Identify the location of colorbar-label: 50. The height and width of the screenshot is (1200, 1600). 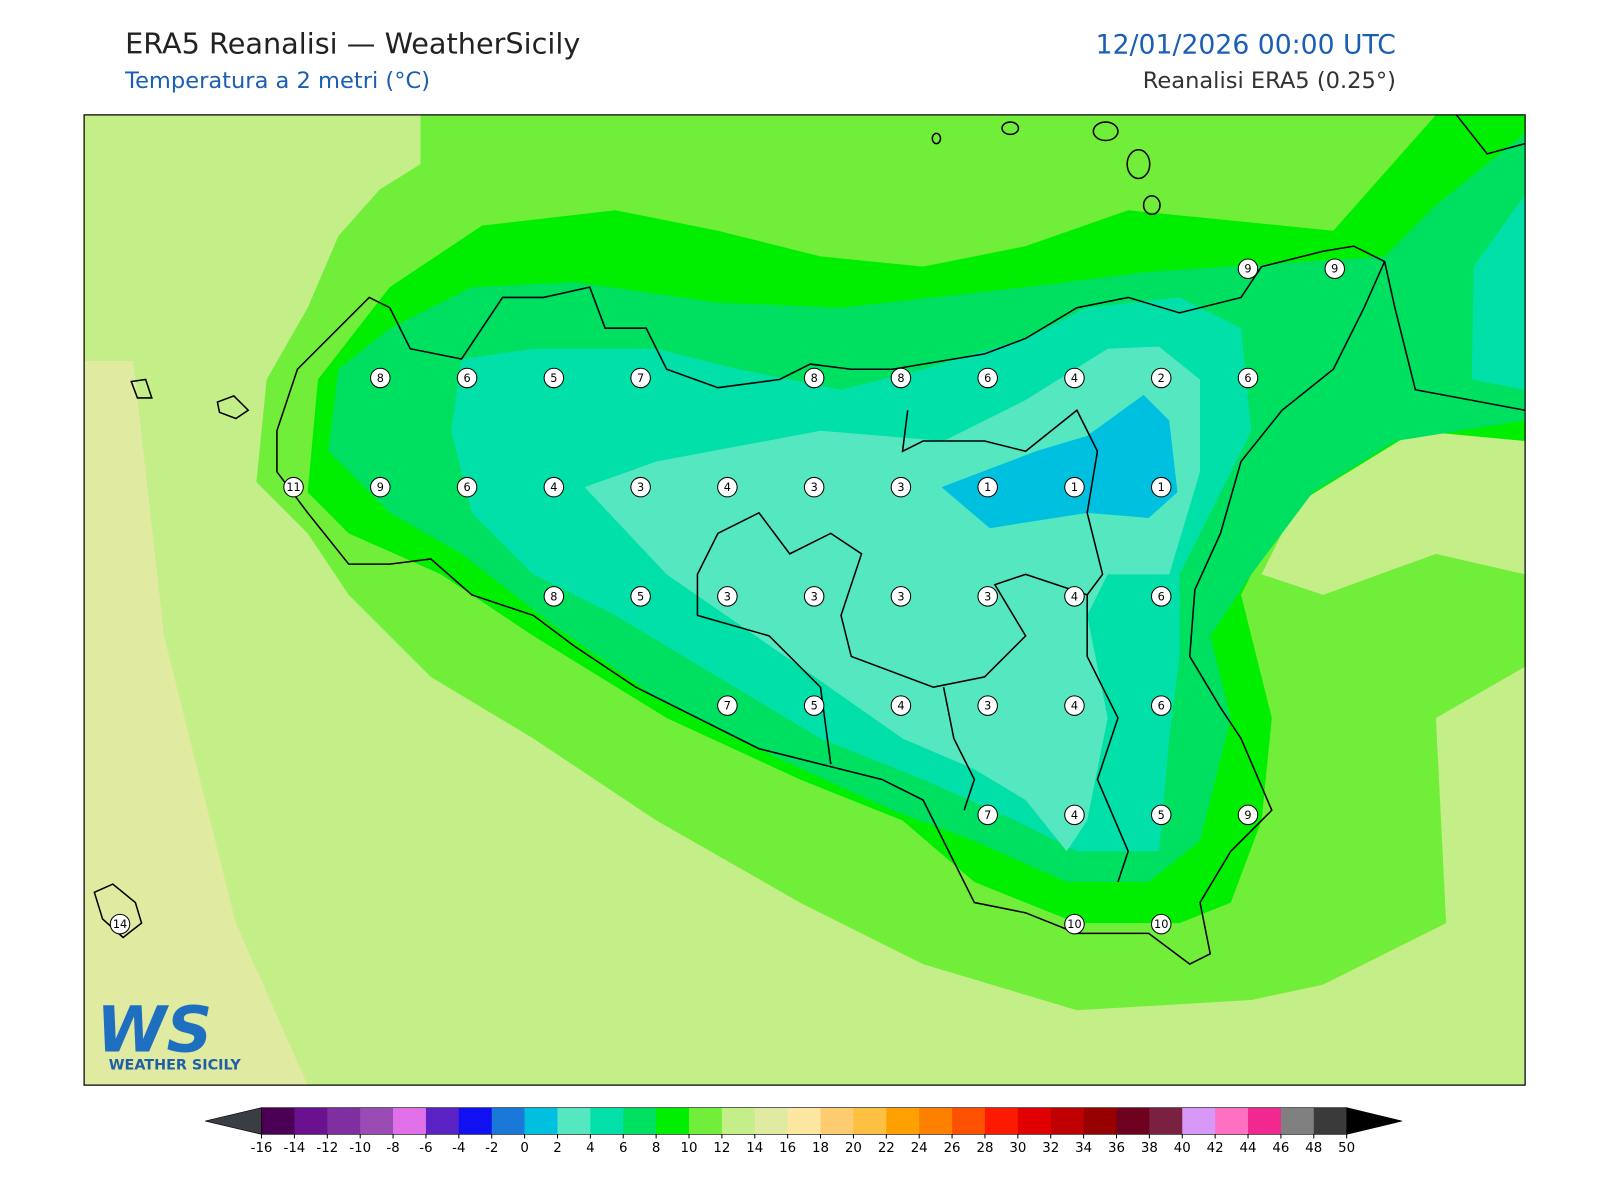
(1346, 1148).